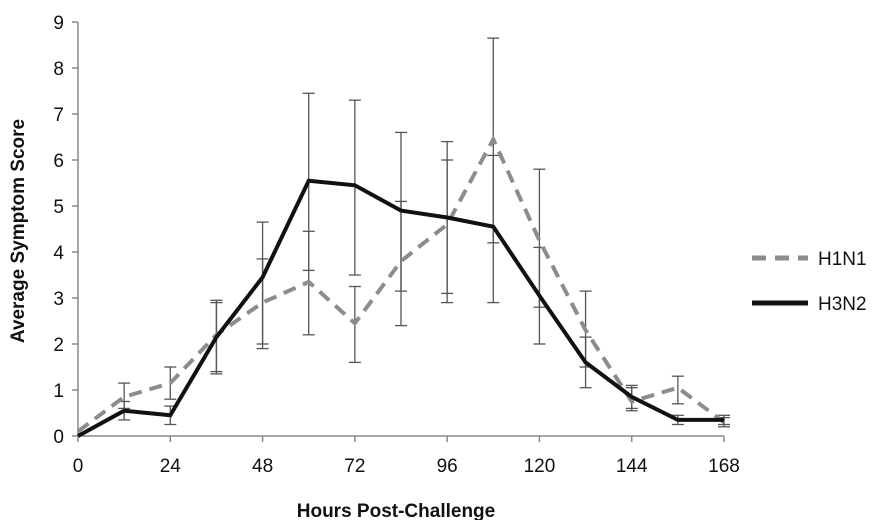 This screenshot has width=883, height=520. Describe the element at coordinates (677, 390) in the screenshot. I see `error-bar-h1n1` at that location.